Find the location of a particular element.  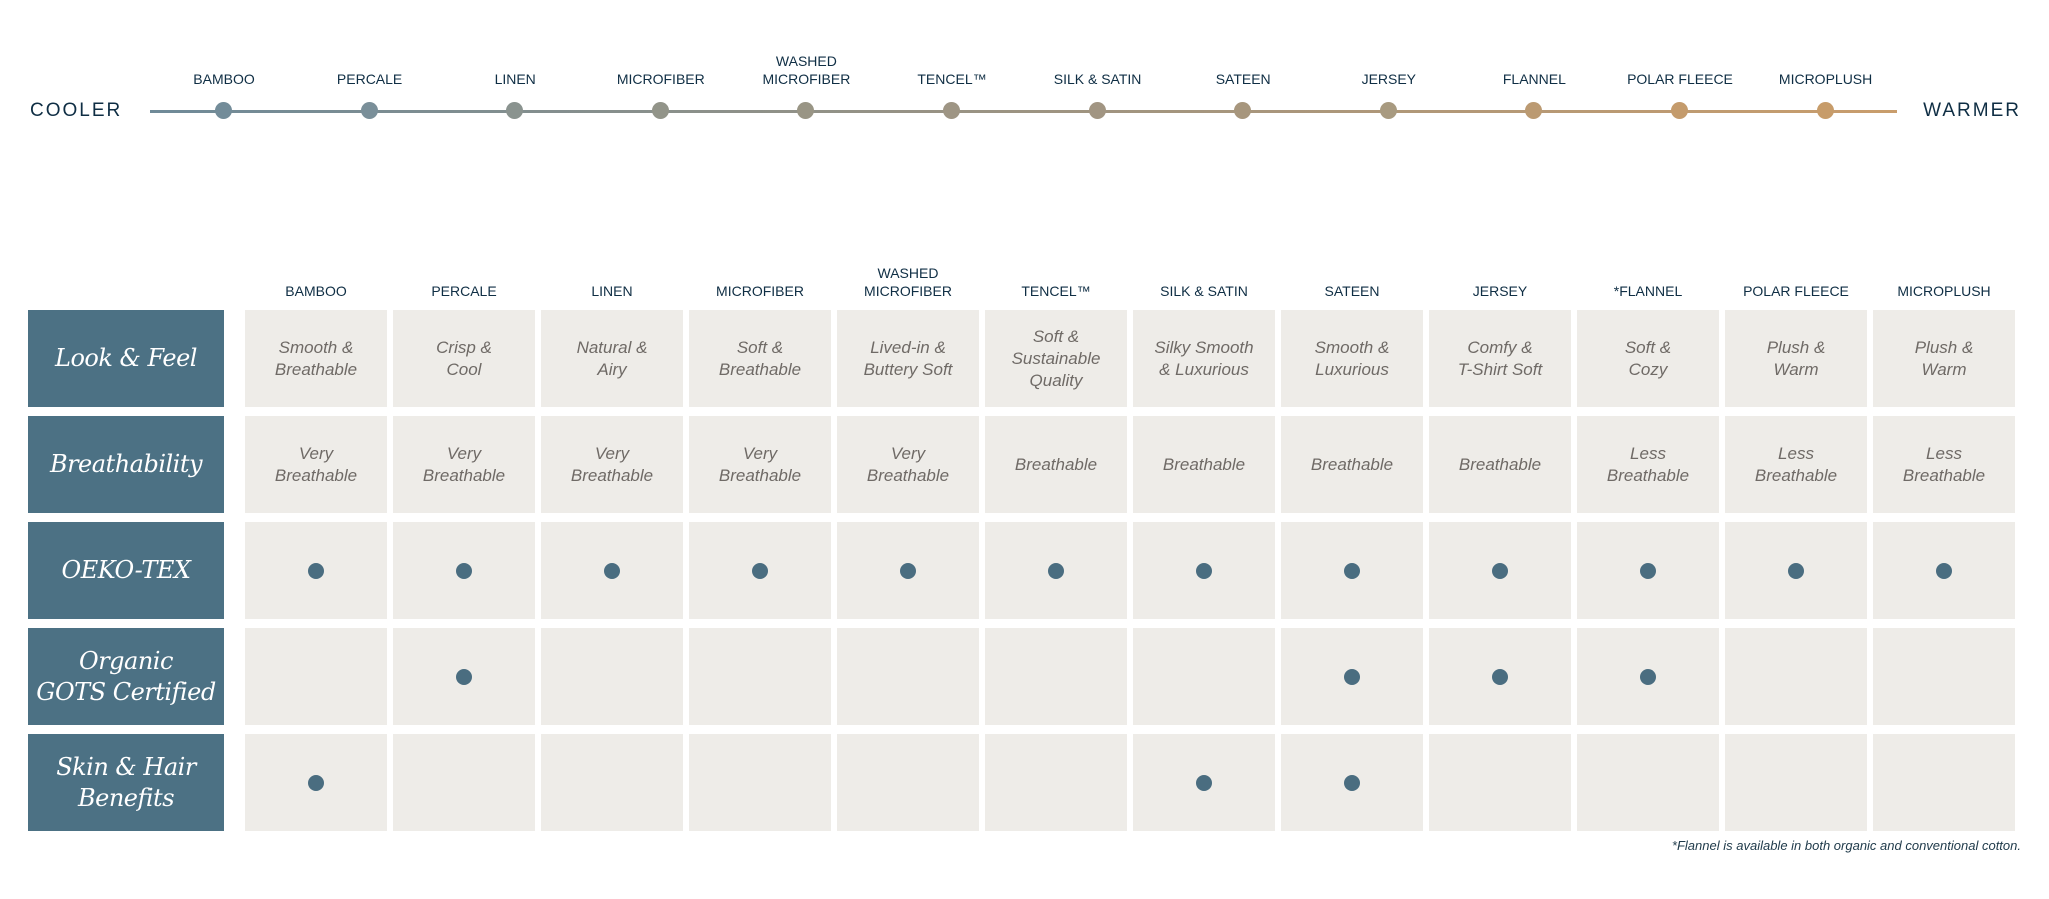

scale-item: MICROFIBER is located at coordinates (661, 65).